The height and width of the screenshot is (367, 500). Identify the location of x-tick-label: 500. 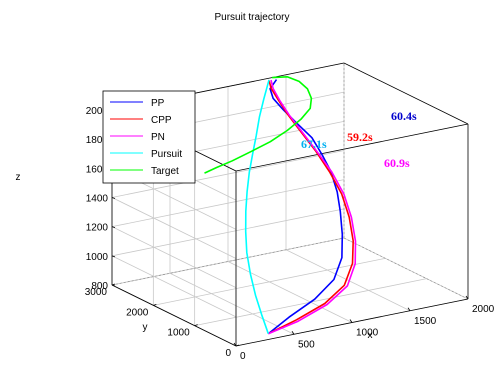
(306, 344).